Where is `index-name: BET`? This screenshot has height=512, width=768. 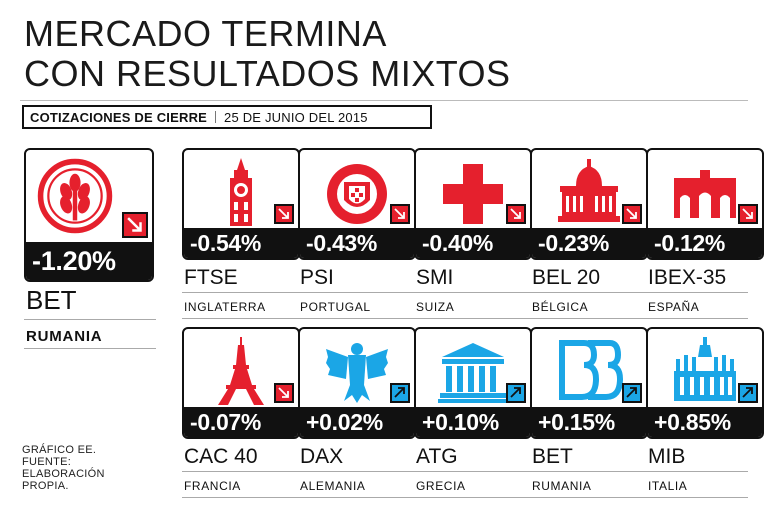 index-name: BET is located at coordinates (552, 456).